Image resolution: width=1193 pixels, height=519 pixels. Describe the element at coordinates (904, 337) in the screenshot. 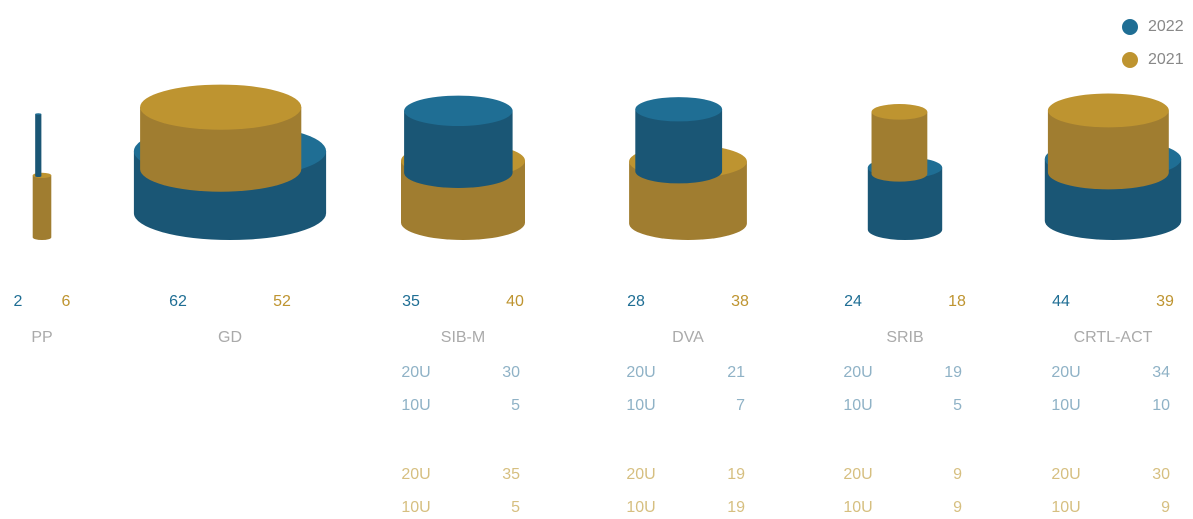

I see `group-label: SRIB` at that location.